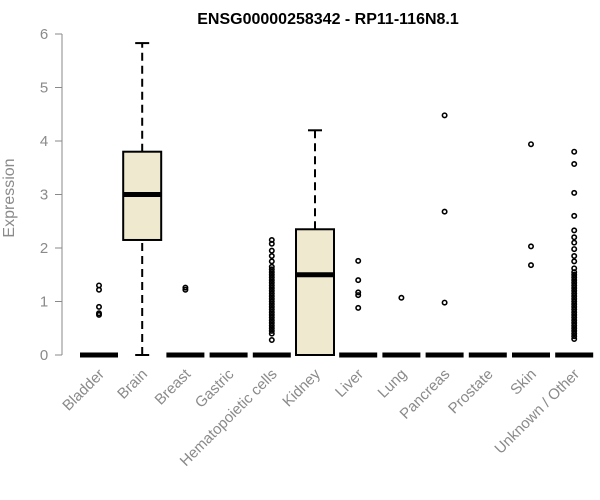 Image resolution: width=600 pixels, height=500 pixels. I want to click on box-iqr, so click(315, 292).